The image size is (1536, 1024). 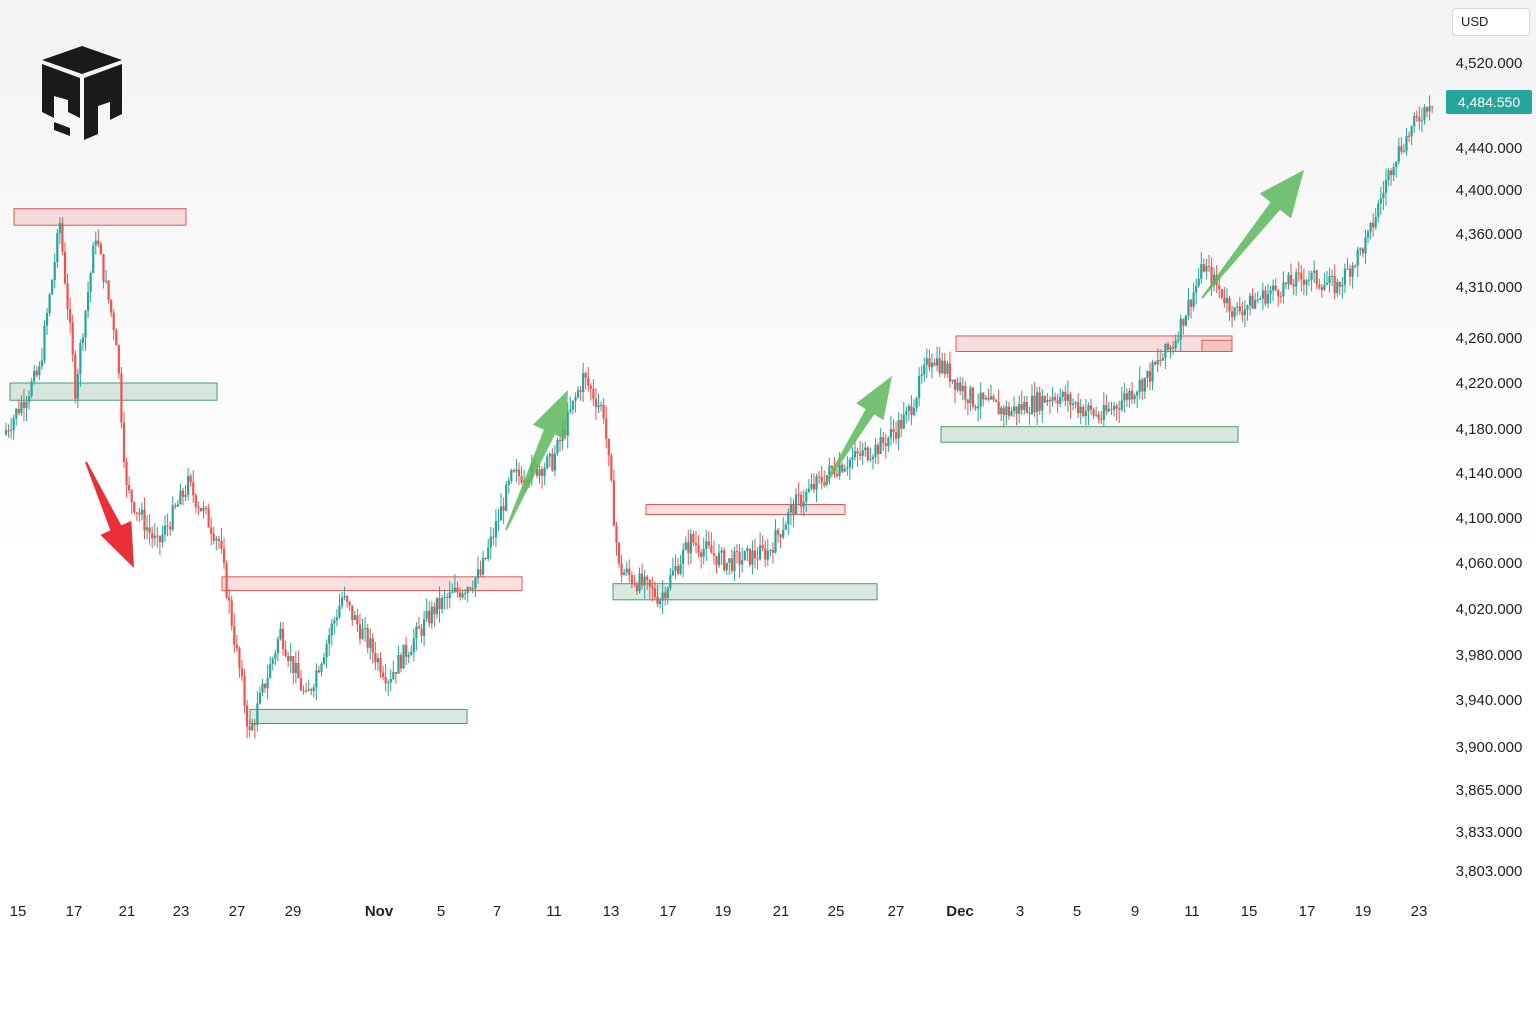 I want to click on y-tick-label: 4,360.000, so click(x=1489, y=234).